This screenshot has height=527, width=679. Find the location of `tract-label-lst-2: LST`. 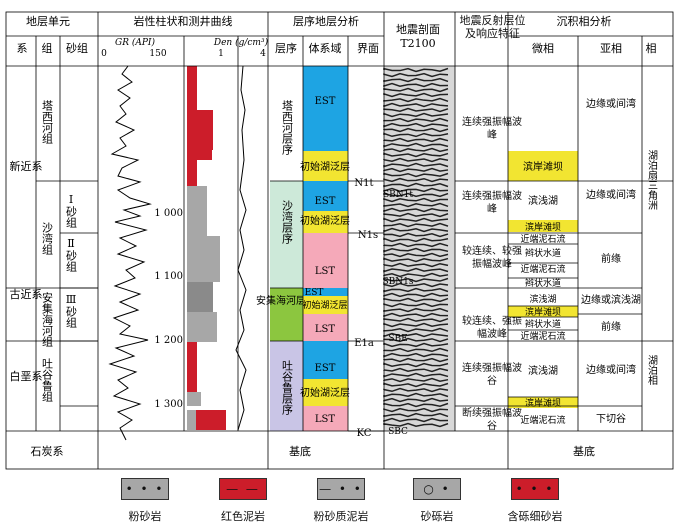

tract-label-lst-2: LST is located at coordinates (325, 329).